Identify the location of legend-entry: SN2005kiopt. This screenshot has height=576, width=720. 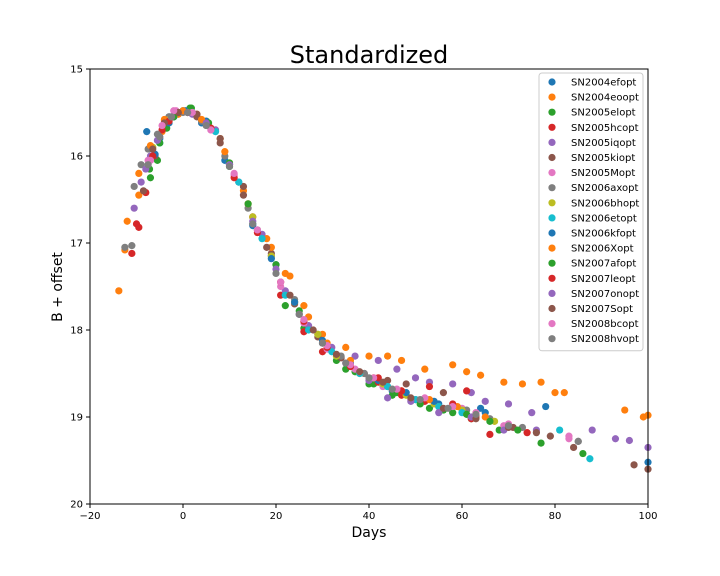
(603, 158).